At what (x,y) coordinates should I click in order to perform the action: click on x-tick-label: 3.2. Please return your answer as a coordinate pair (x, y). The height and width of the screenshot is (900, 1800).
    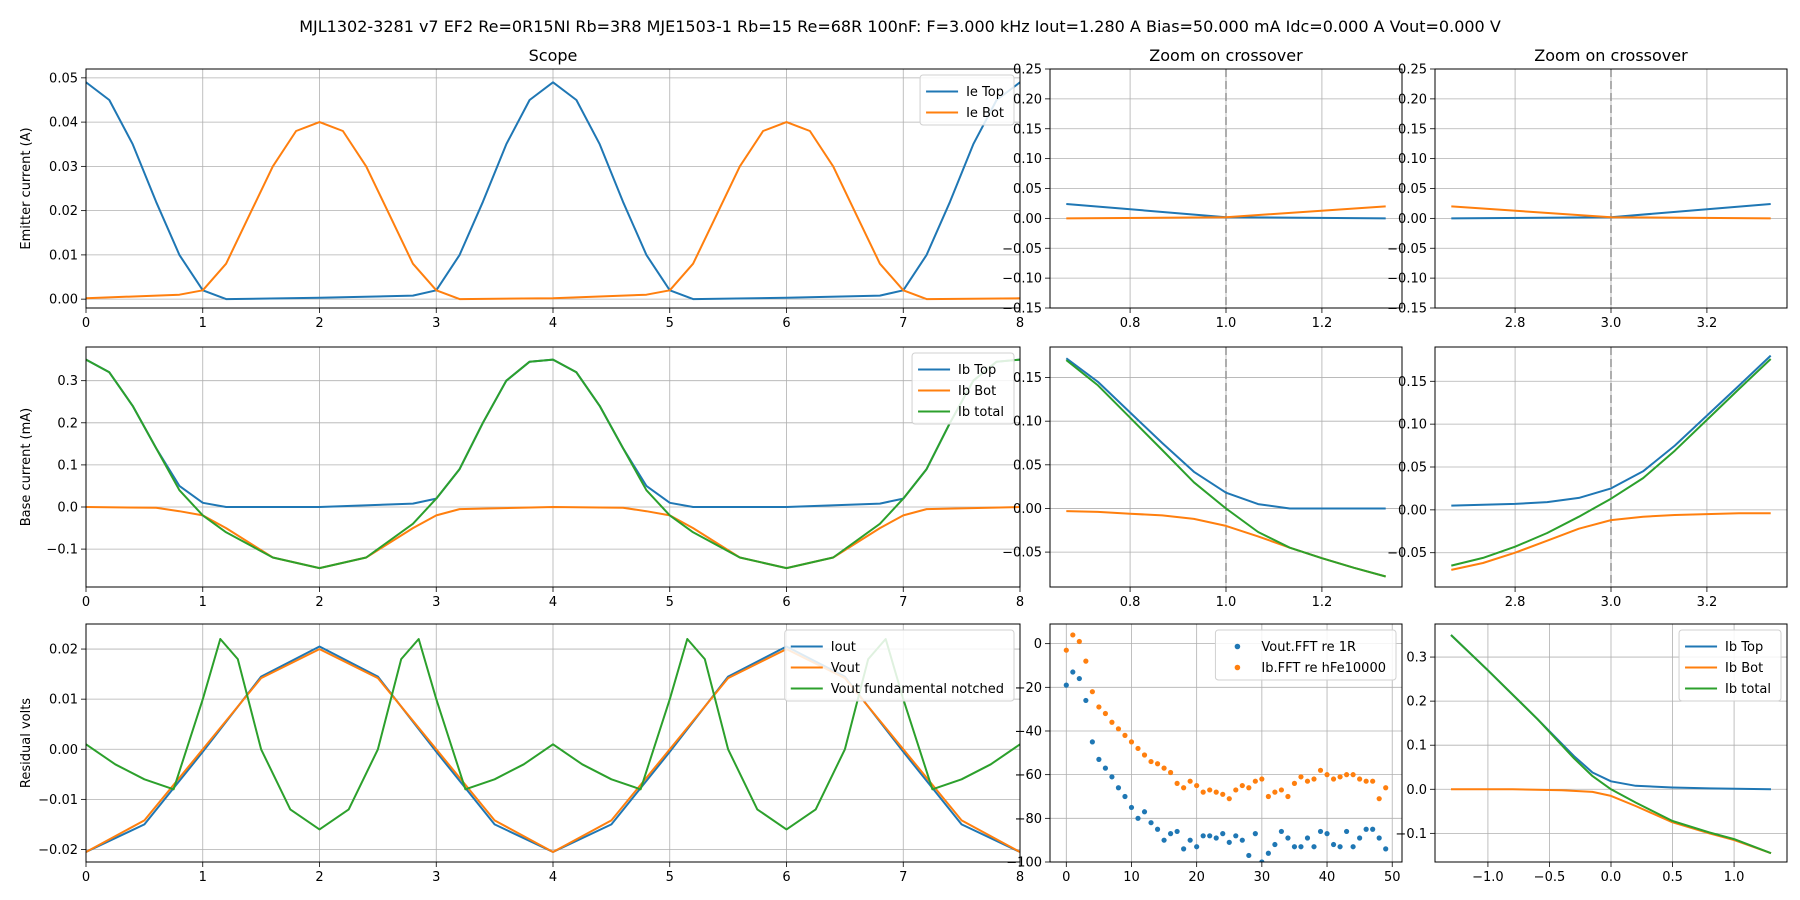
    Looking at the image, I should click on (1707, 602).